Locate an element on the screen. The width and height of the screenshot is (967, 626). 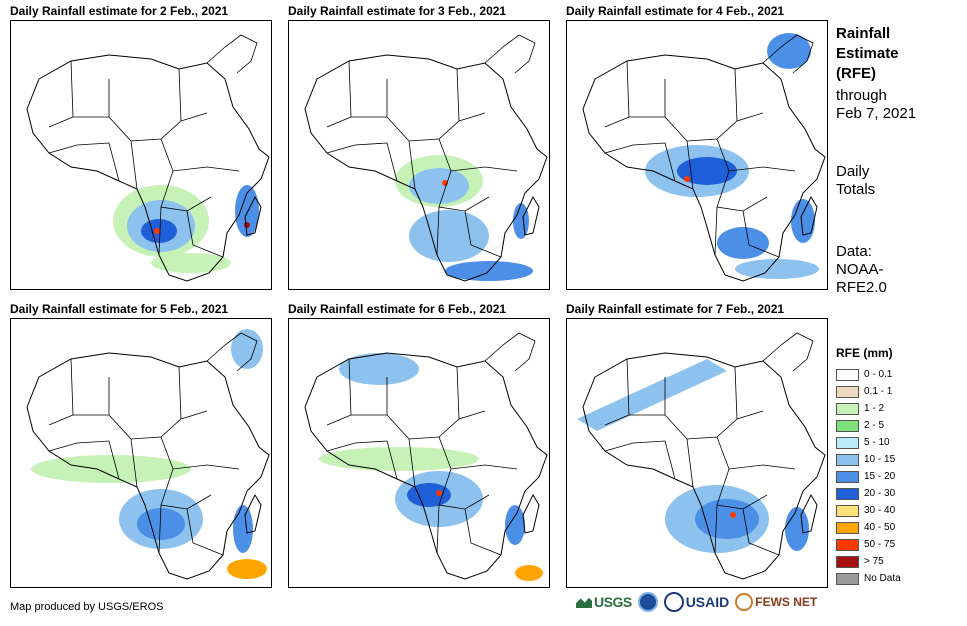
usaid-logo: USAID is located at coordinates (696, 602).